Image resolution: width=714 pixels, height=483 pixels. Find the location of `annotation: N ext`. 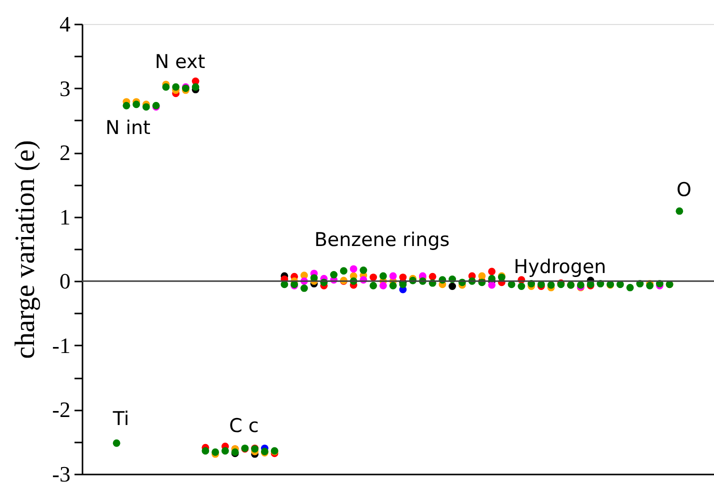

annotation: N ext is located at coordinates (180, 62).